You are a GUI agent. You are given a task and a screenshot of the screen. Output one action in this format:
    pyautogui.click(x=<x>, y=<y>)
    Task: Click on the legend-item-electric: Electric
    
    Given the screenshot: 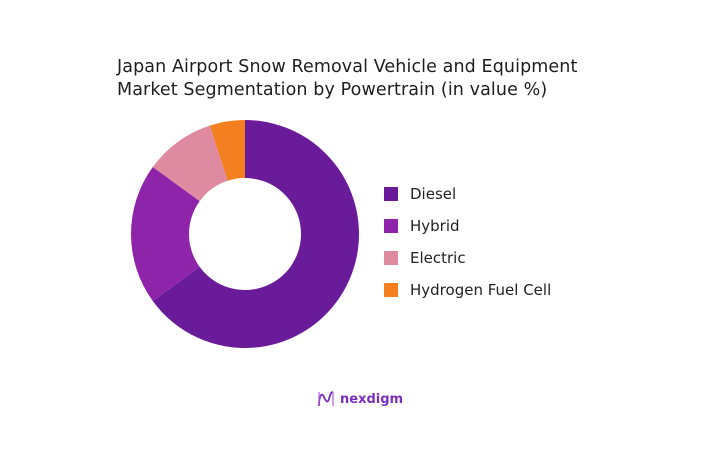 What is the action you would take?
    pyautogui.click(x=467, y=258)
    